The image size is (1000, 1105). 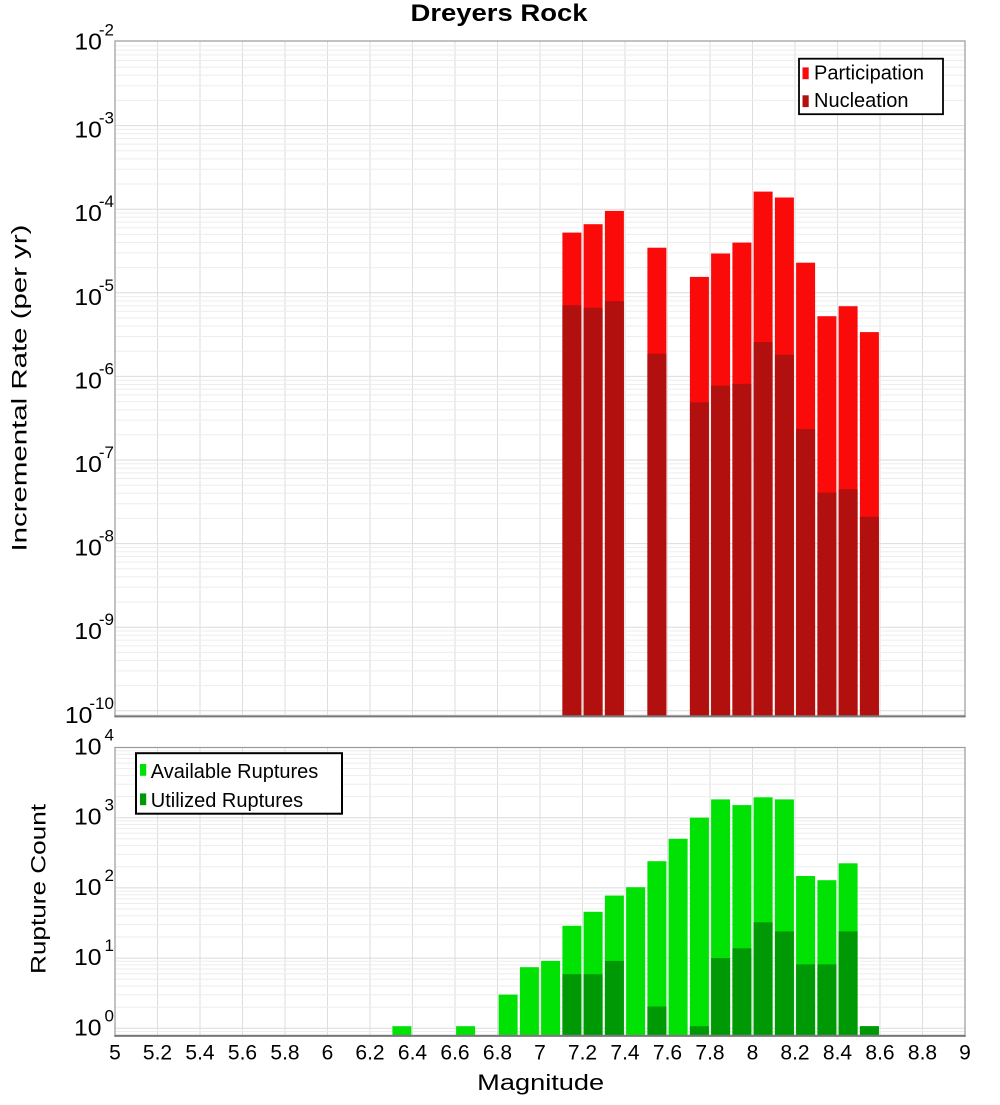 What do you see at coordinates (200, 1053) in the screenshot?
I see `svg-text: 5.4` at bounding box center [200, 1053].